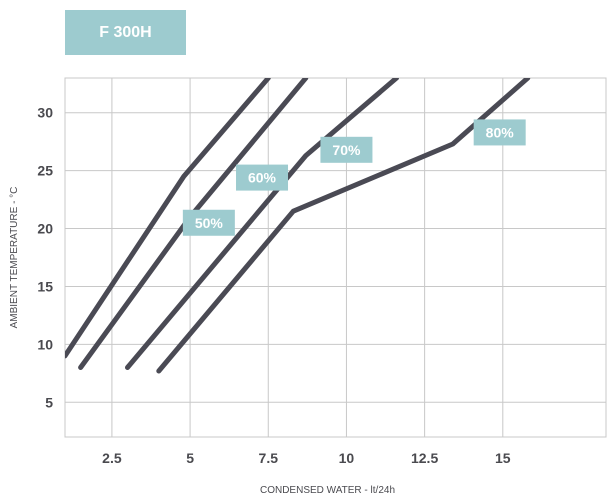  I want to click on chart-title: F 300H, so click(125, 32).